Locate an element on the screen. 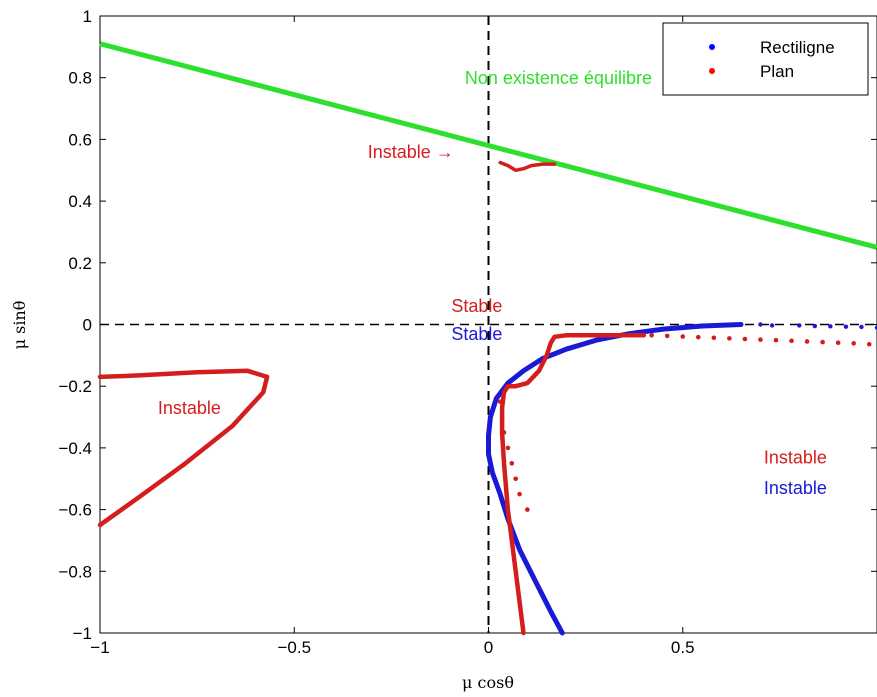  series-plan-curve is located at coordinates (573, 484).